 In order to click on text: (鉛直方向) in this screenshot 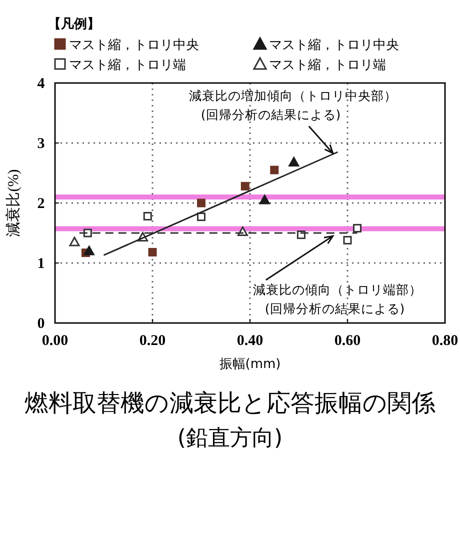, I will do `click(230, 438)`.